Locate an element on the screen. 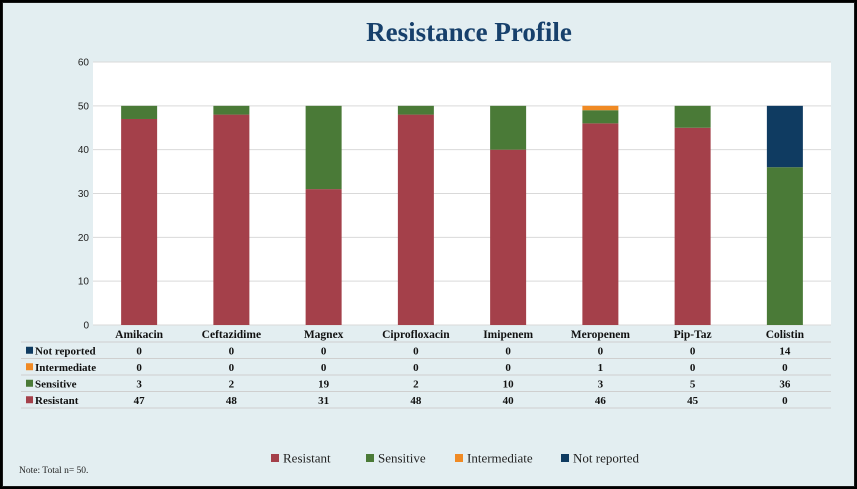 This screenshot has height=489, width=857. category-label: Magnex is located at coordinates (324, 335).